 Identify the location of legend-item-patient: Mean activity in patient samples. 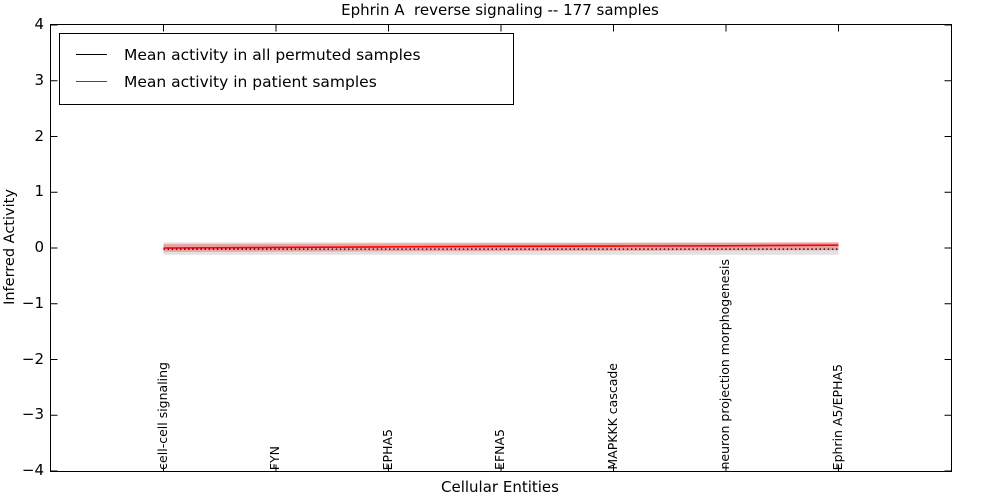
(286, 81).